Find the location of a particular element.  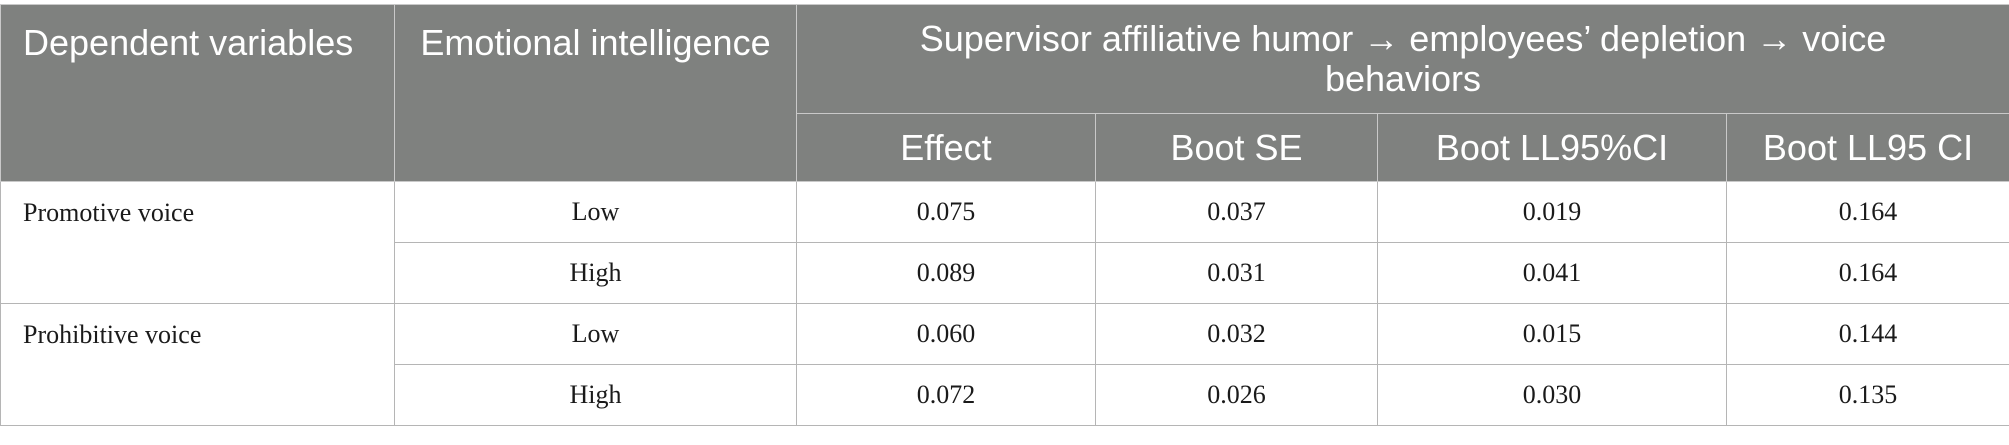

header-boot-se: Boot SE is located at coordinates (1236, 147).